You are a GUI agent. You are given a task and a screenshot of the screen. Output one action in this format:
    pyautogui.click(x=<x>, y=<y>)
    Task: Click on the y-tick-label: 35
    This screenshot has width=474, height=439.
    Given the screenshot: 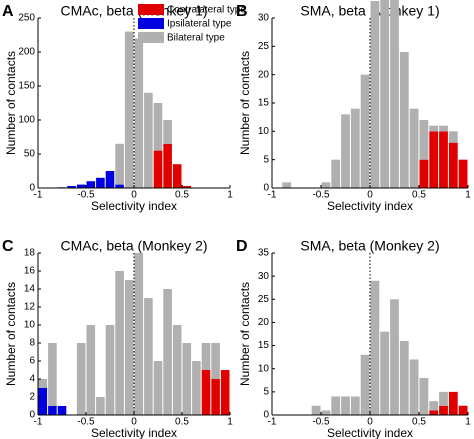 What is the action you would take?
    pyautogui.click(x=264, y=253)
    